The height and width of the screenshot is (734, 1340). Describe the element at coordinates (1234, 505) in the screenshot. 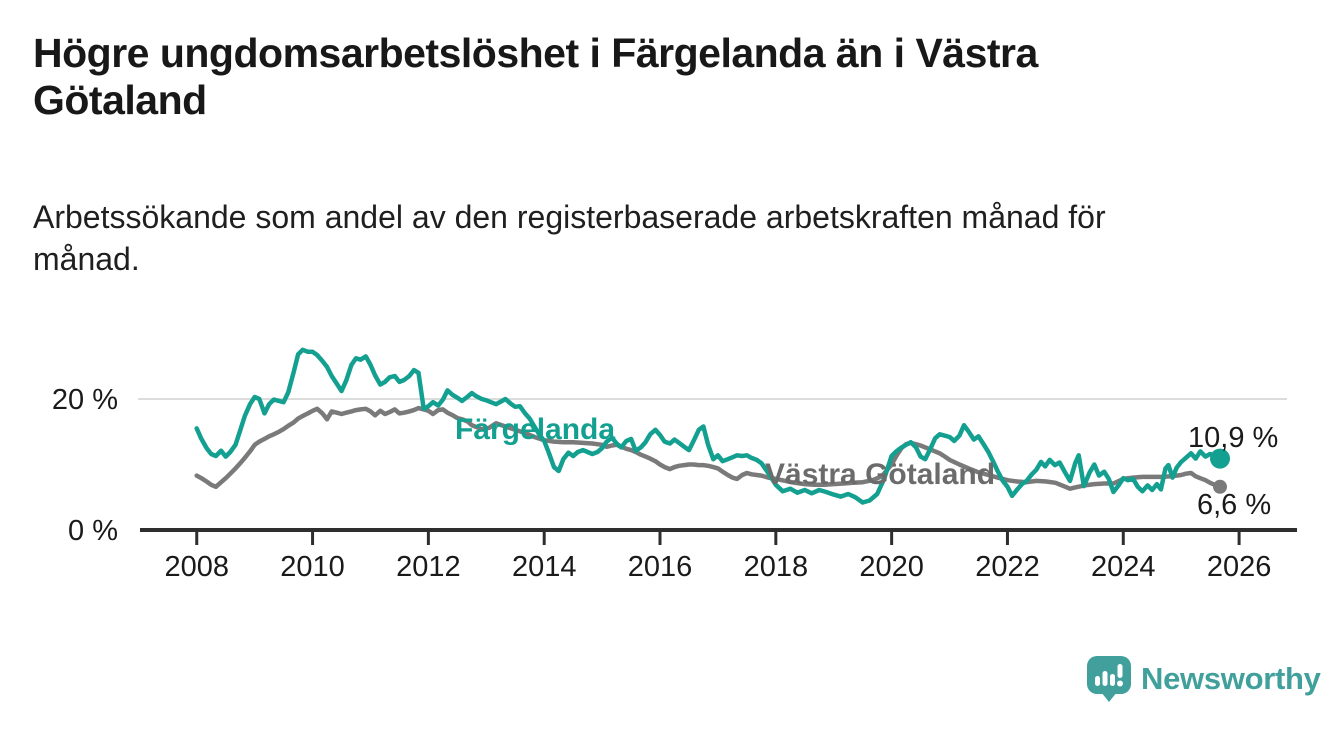

I see `end-value-label-vastra-gotaland: 6,6 %` at that location.